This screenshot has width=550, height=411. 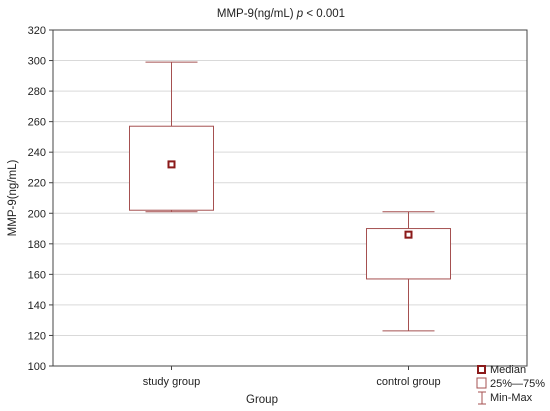 What do you see at coordinates (171, 382) in the screenshot?
I see `x-tick-label: study group` at bounding box center [171, 382].